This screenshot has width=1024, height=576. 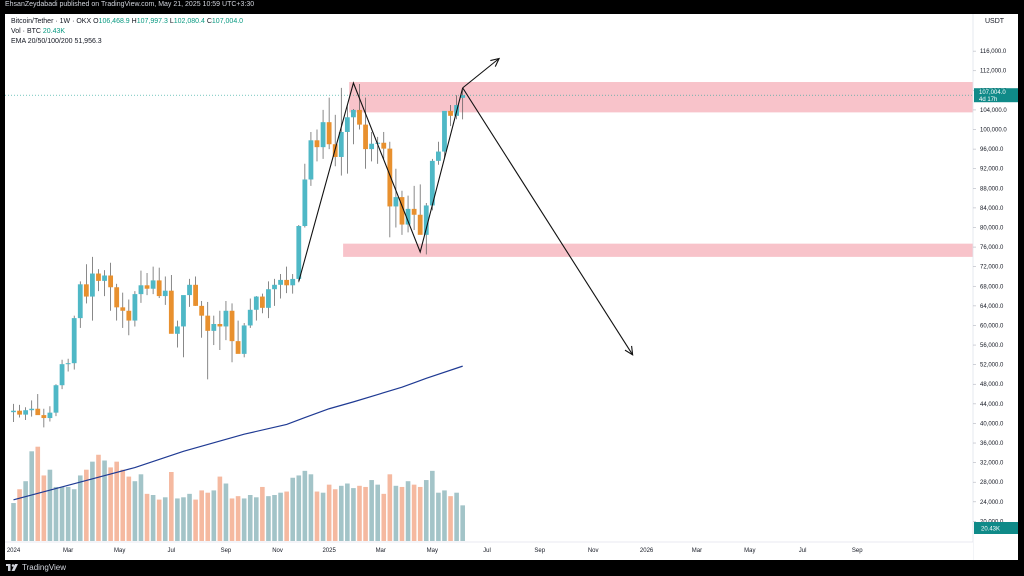 What do you see at coordinates (992, 287) in the screenshot?
I see `y-tick-label: 68,000.0` at bounding box center [992, 287].